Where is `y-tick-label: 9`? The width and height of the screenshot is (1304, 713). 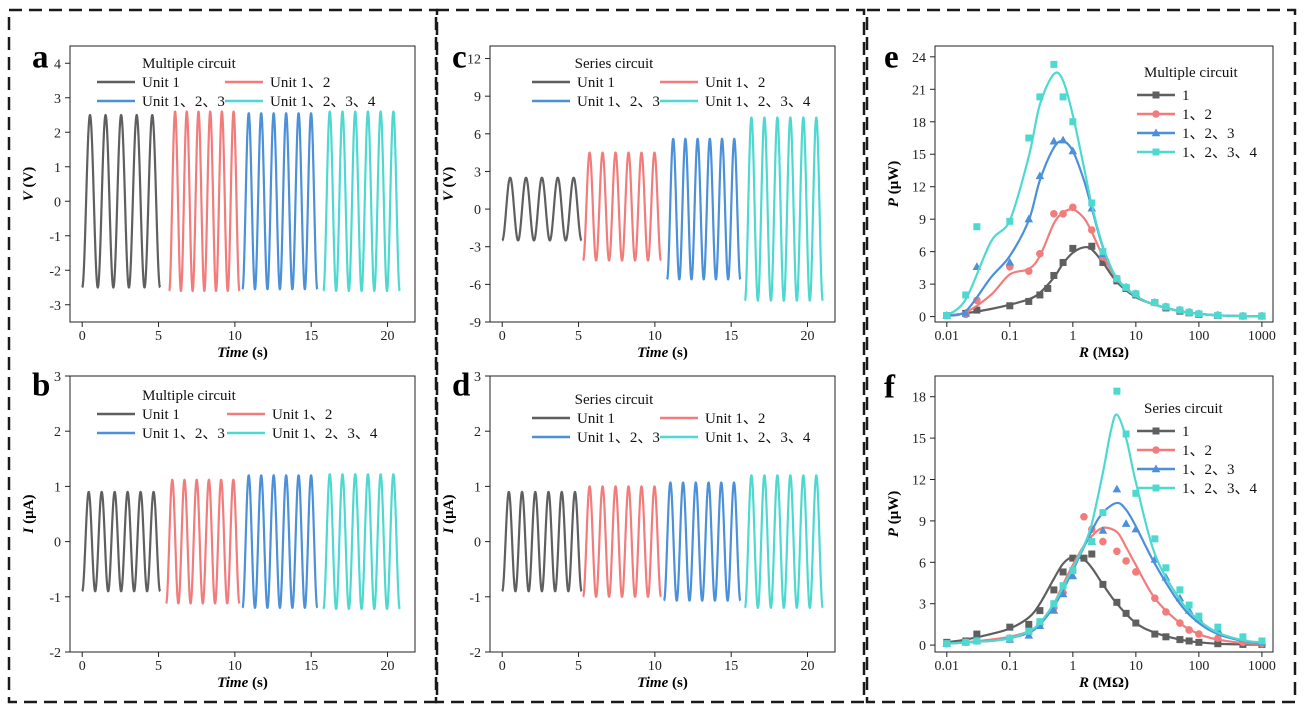
y-tick-label: 9 is located at coordinates (922, 522).